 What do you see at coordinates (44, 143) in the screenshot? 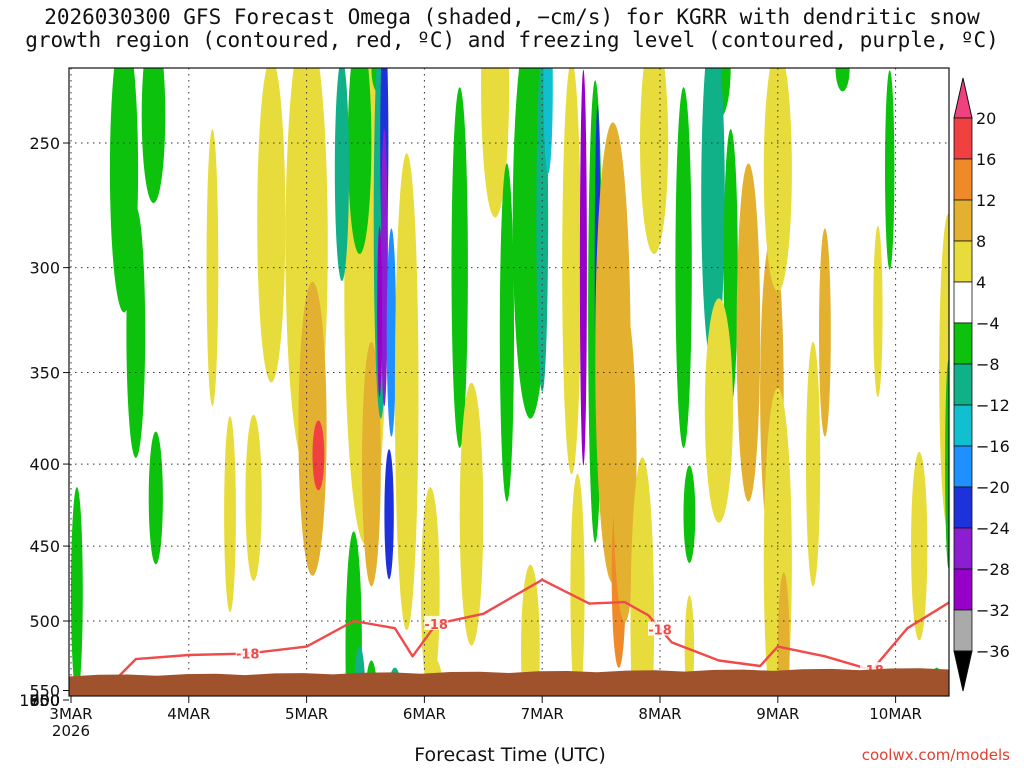
I see `y-tick-label: 250` at bounding box center [44, 143].